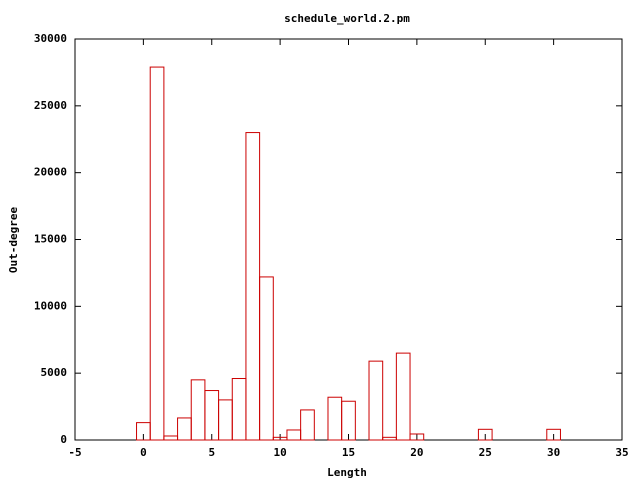 Image resolution: width=640 pixels, height=480 pixels. What do you see at coordinates (50, 172) in the screenshot?
I see `y-tick-label: 20000` at bounding box center [50, 172].